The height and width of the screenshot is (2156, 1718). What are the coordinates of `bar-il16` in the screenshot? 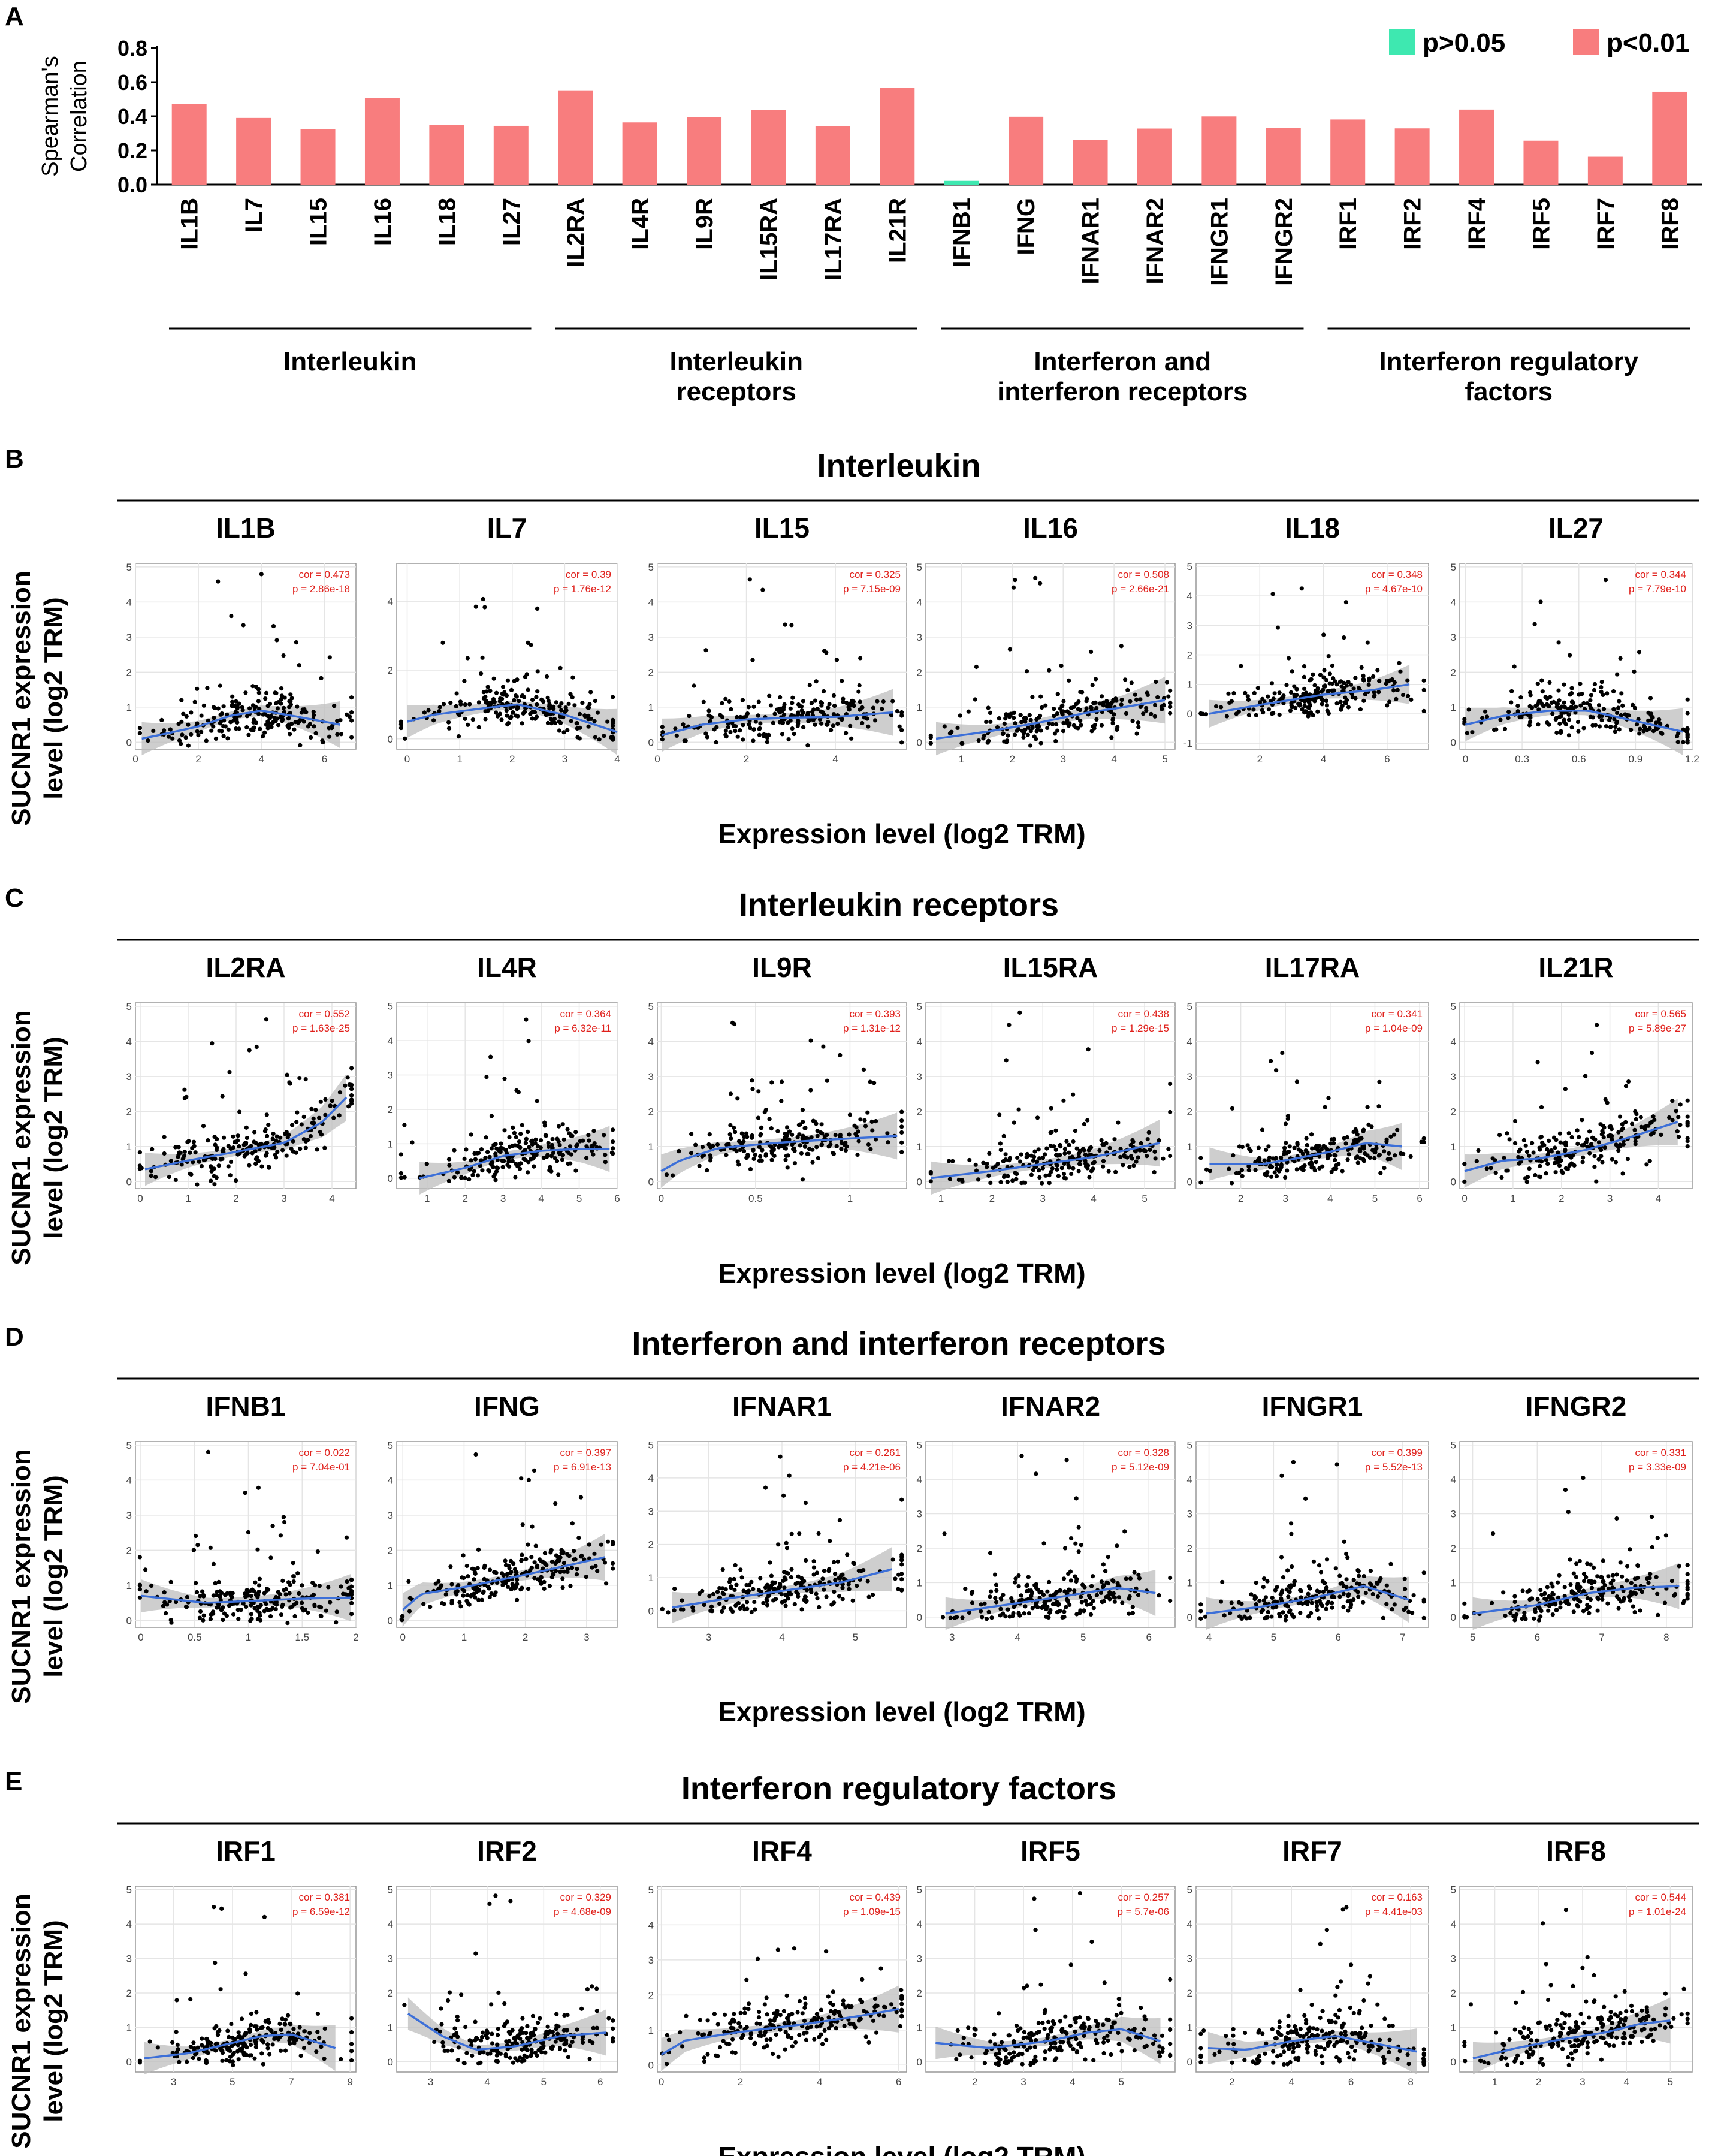 It's located at (382, 141).